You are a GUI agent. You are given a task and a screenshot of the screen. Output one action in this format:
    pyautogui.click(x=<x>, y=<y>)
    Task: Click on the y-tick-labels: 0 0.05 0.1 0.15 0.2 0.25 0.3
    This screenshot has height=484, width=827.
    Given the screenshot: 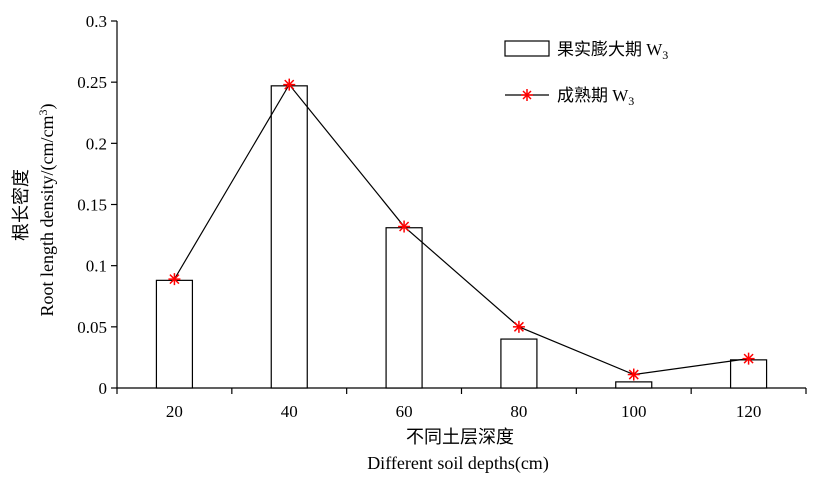 What is the action you would take?
    pyautogui.click(x=92, y=205)
    